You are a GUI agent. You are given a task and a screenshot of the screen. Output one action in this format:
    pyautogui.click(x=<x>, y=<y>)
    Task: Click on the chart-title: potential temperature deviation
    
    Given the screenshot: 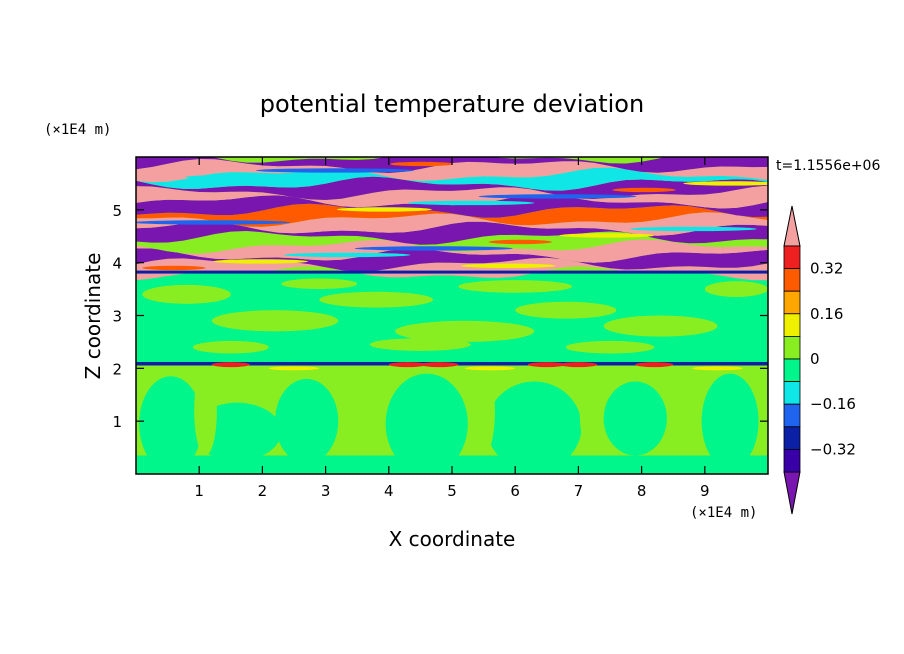 What is the action you would take?
    pyautogui.click(x=452, y=104)
    